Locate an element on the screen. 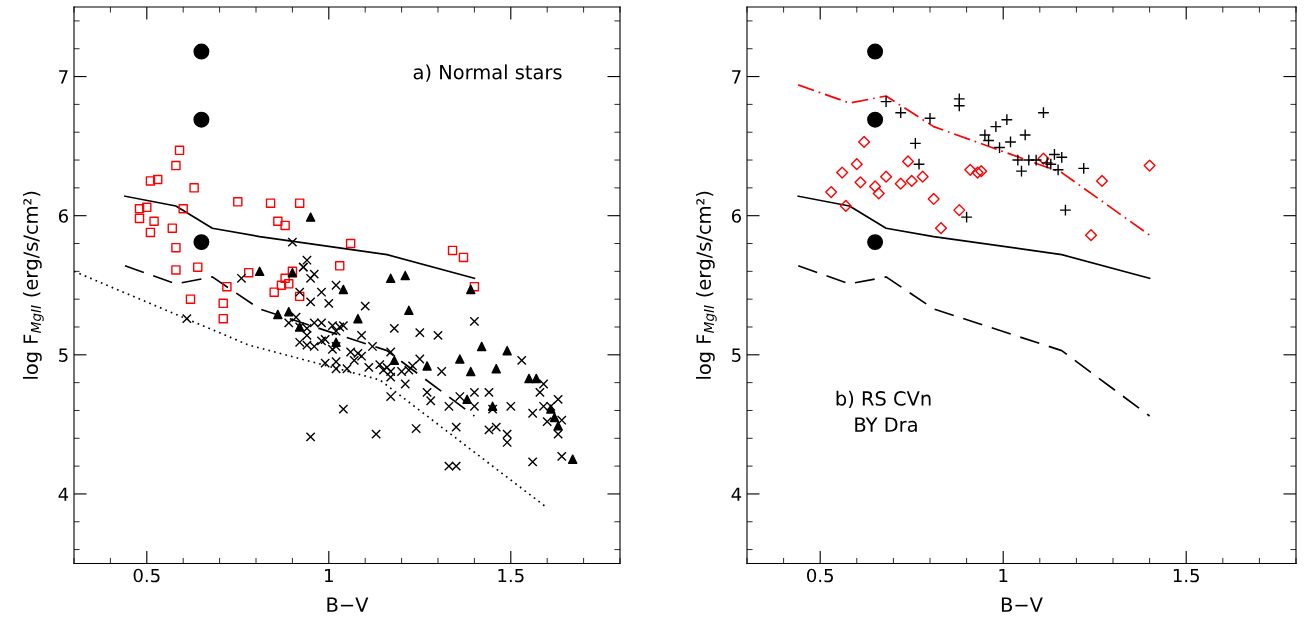 The width and height of the screenshot is (1304, 618). annotation: a) Normal stars is located at coordinates (487, 73).